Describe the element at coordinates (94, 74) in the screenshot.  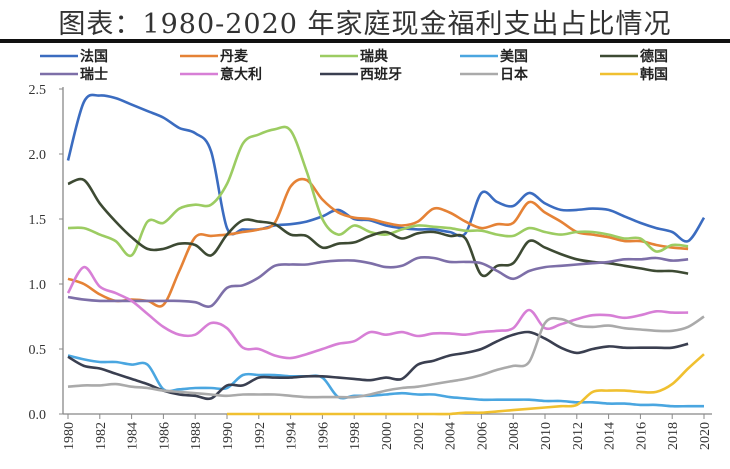
I see `legend-label: 瑞士` at that location.